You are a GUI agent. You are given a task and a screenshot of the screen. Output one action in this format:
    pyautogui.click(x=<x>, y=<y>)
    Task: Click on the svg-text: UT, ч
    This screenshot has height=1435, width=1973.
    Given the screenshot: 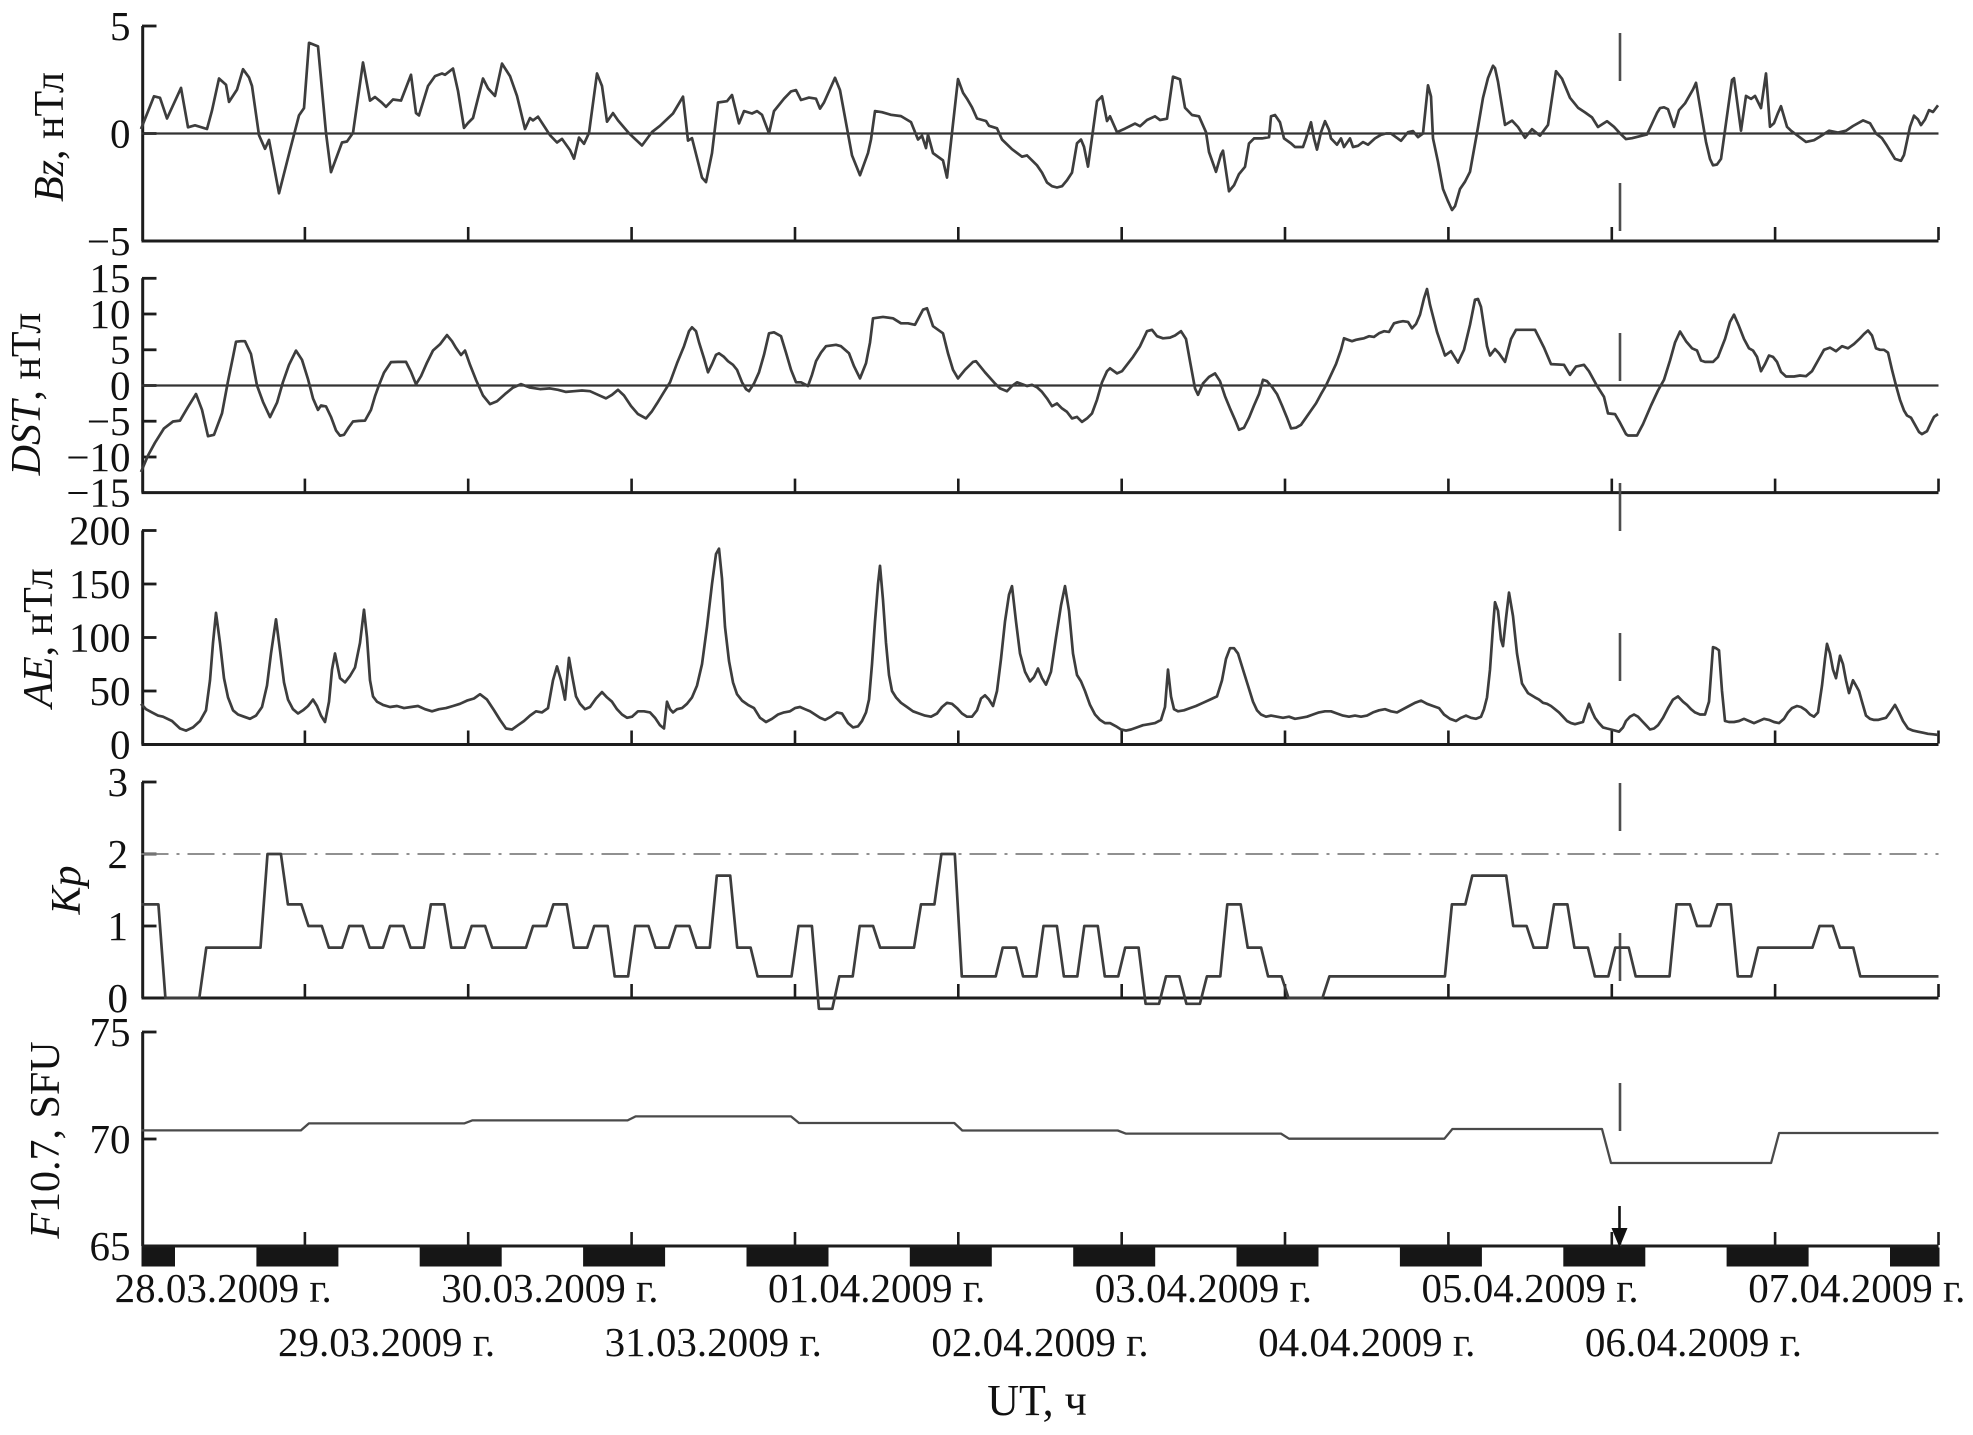 What is the action you would take?
    pyautogui.click(x=1037, y=1400)
    